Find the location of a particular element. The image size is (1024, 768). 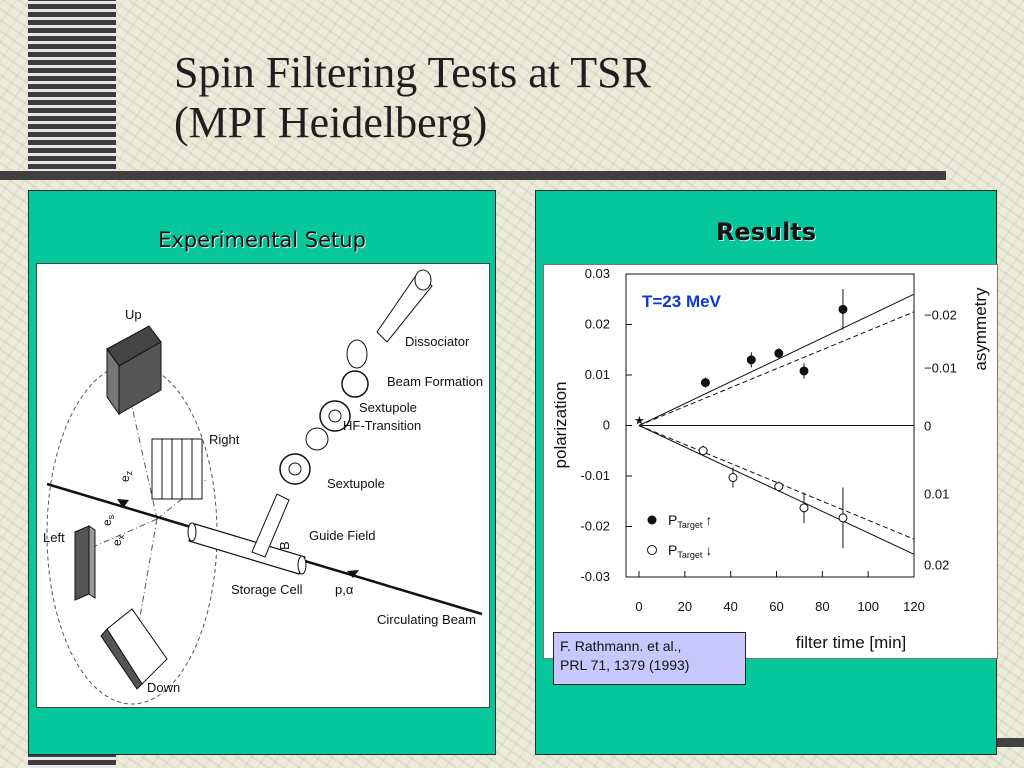

legend: PTarget ↑ PTarget ↓ is located at coordinates (679, 536).